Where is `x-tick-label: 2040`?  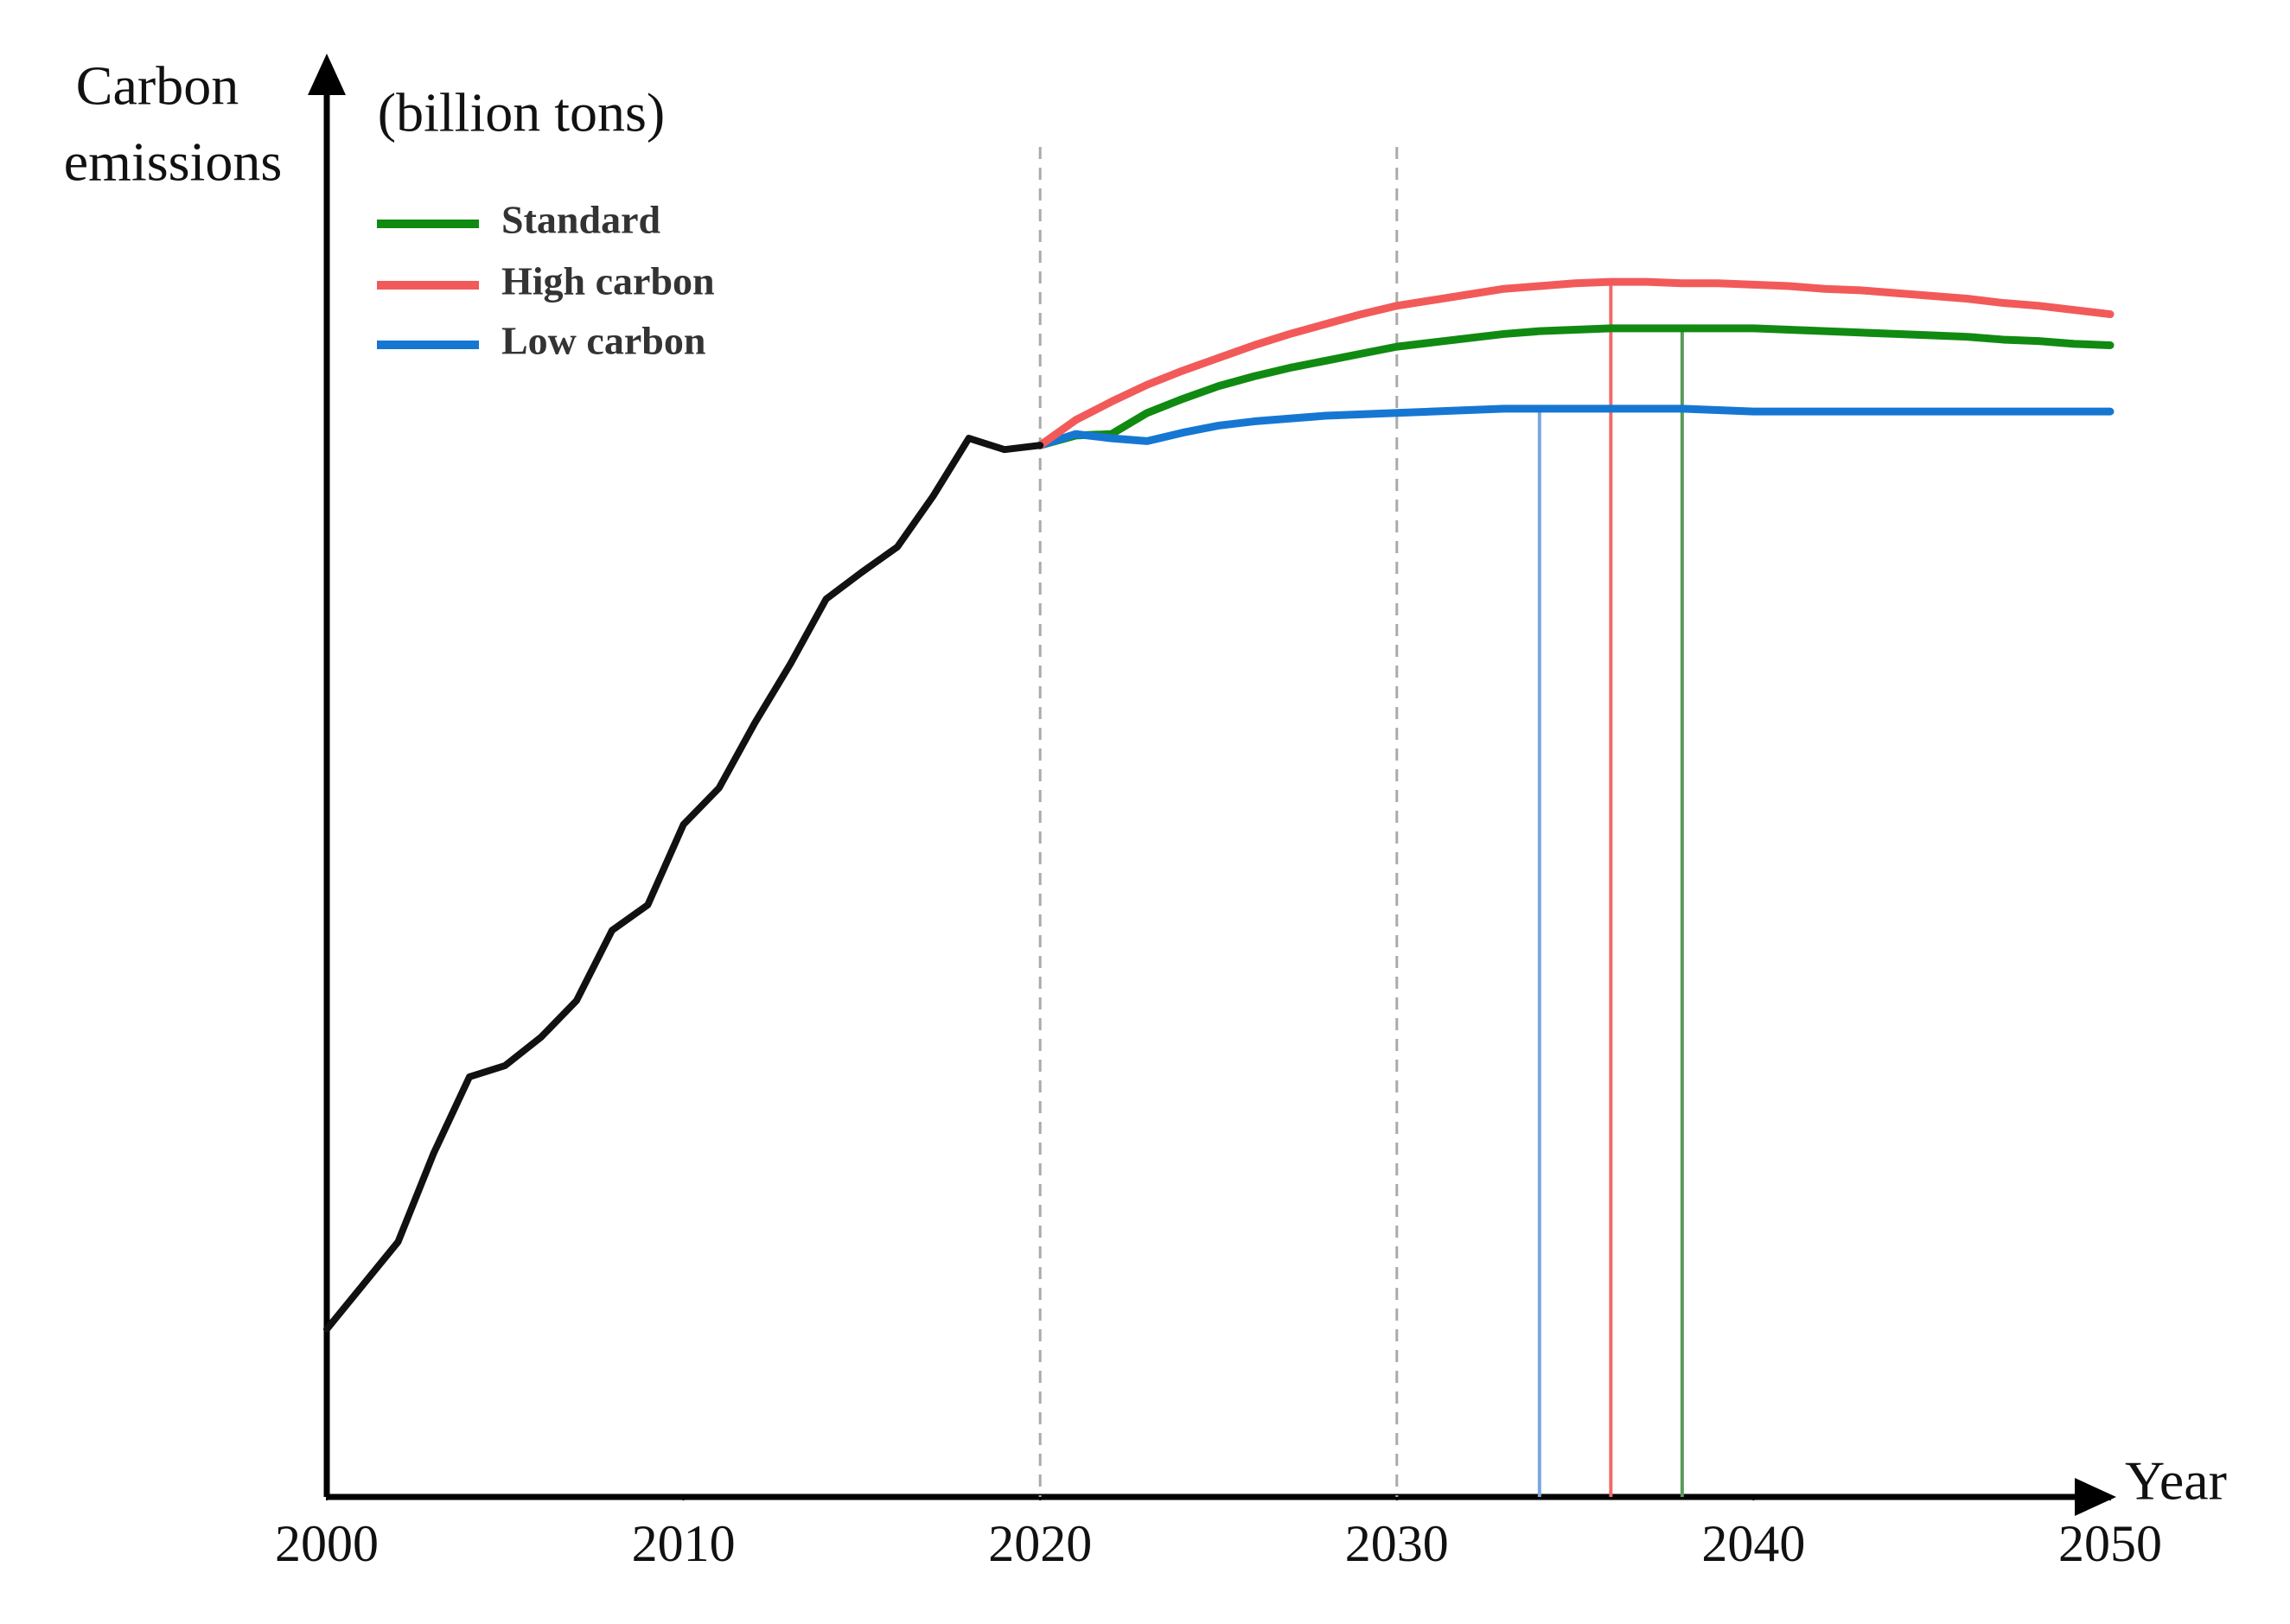
x-tick-label: 2040 is located at coordinates (1753, 1543).